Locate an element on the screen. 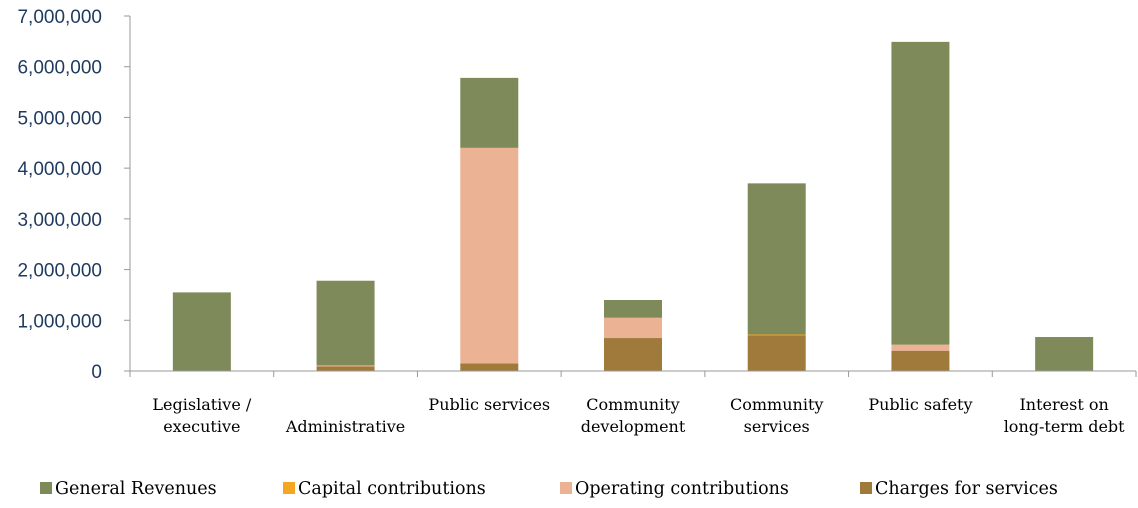  x-category-label: Public services is located at coordinates (489, 404).